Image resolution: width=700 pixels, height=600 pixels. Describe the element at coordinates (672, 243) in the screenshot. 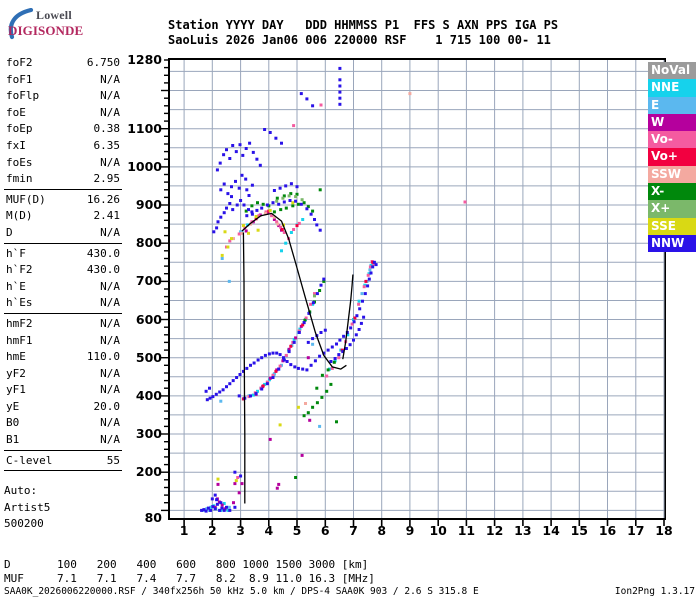

I see `legend-item-nnw: NNW` at that location.